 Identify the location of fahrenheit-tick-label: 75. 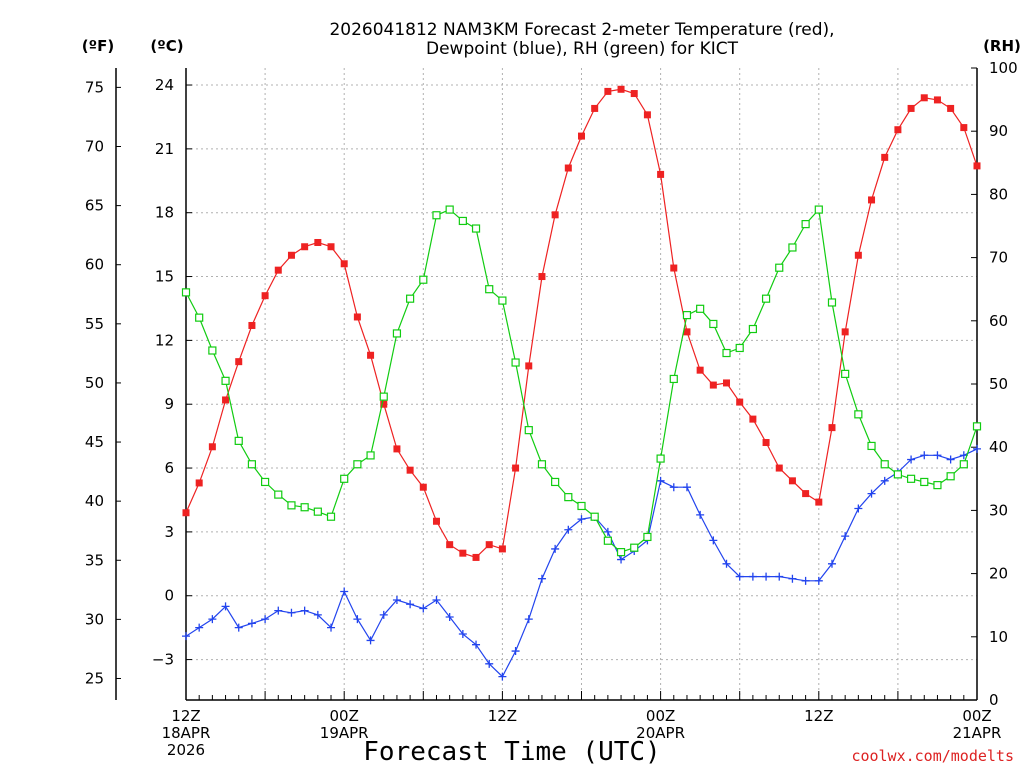
(94, 87).